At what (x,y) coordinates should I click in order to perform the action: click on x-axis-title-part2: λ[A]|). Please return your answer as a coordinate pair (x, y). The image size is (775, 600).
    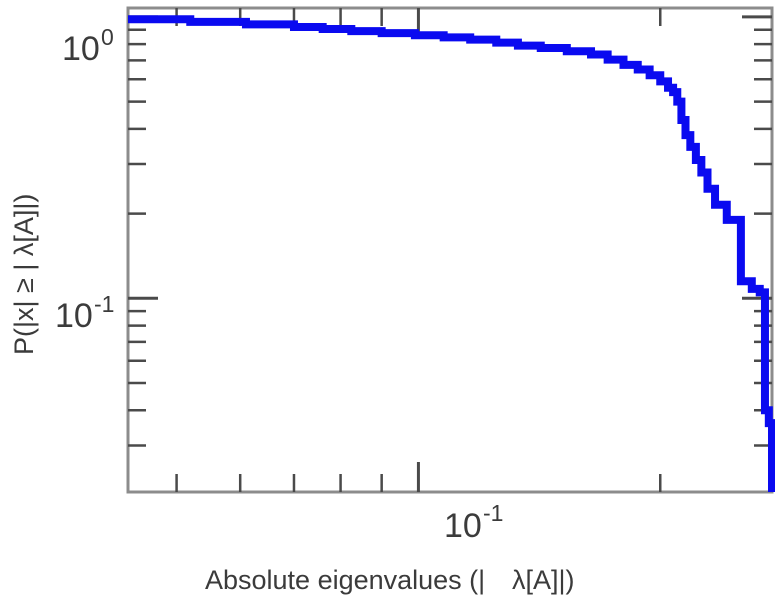
    Looking at the image, I should click on (543, 580).